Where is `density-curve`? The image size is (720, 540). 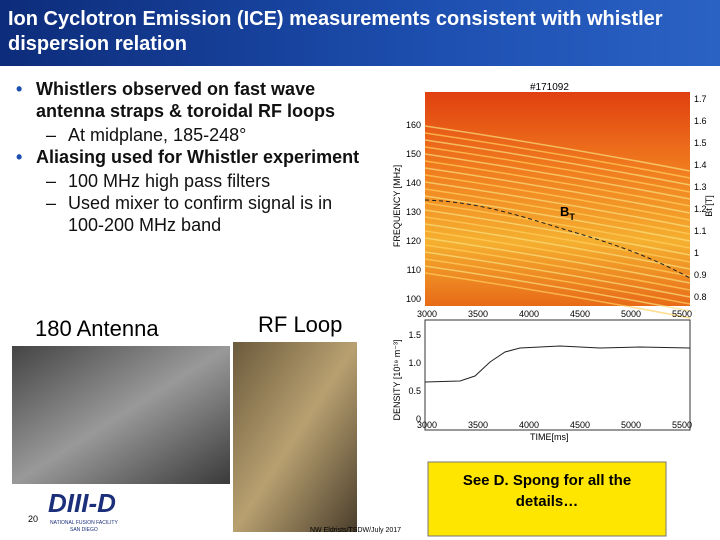 density-curve is located at coordinates (557, 364).